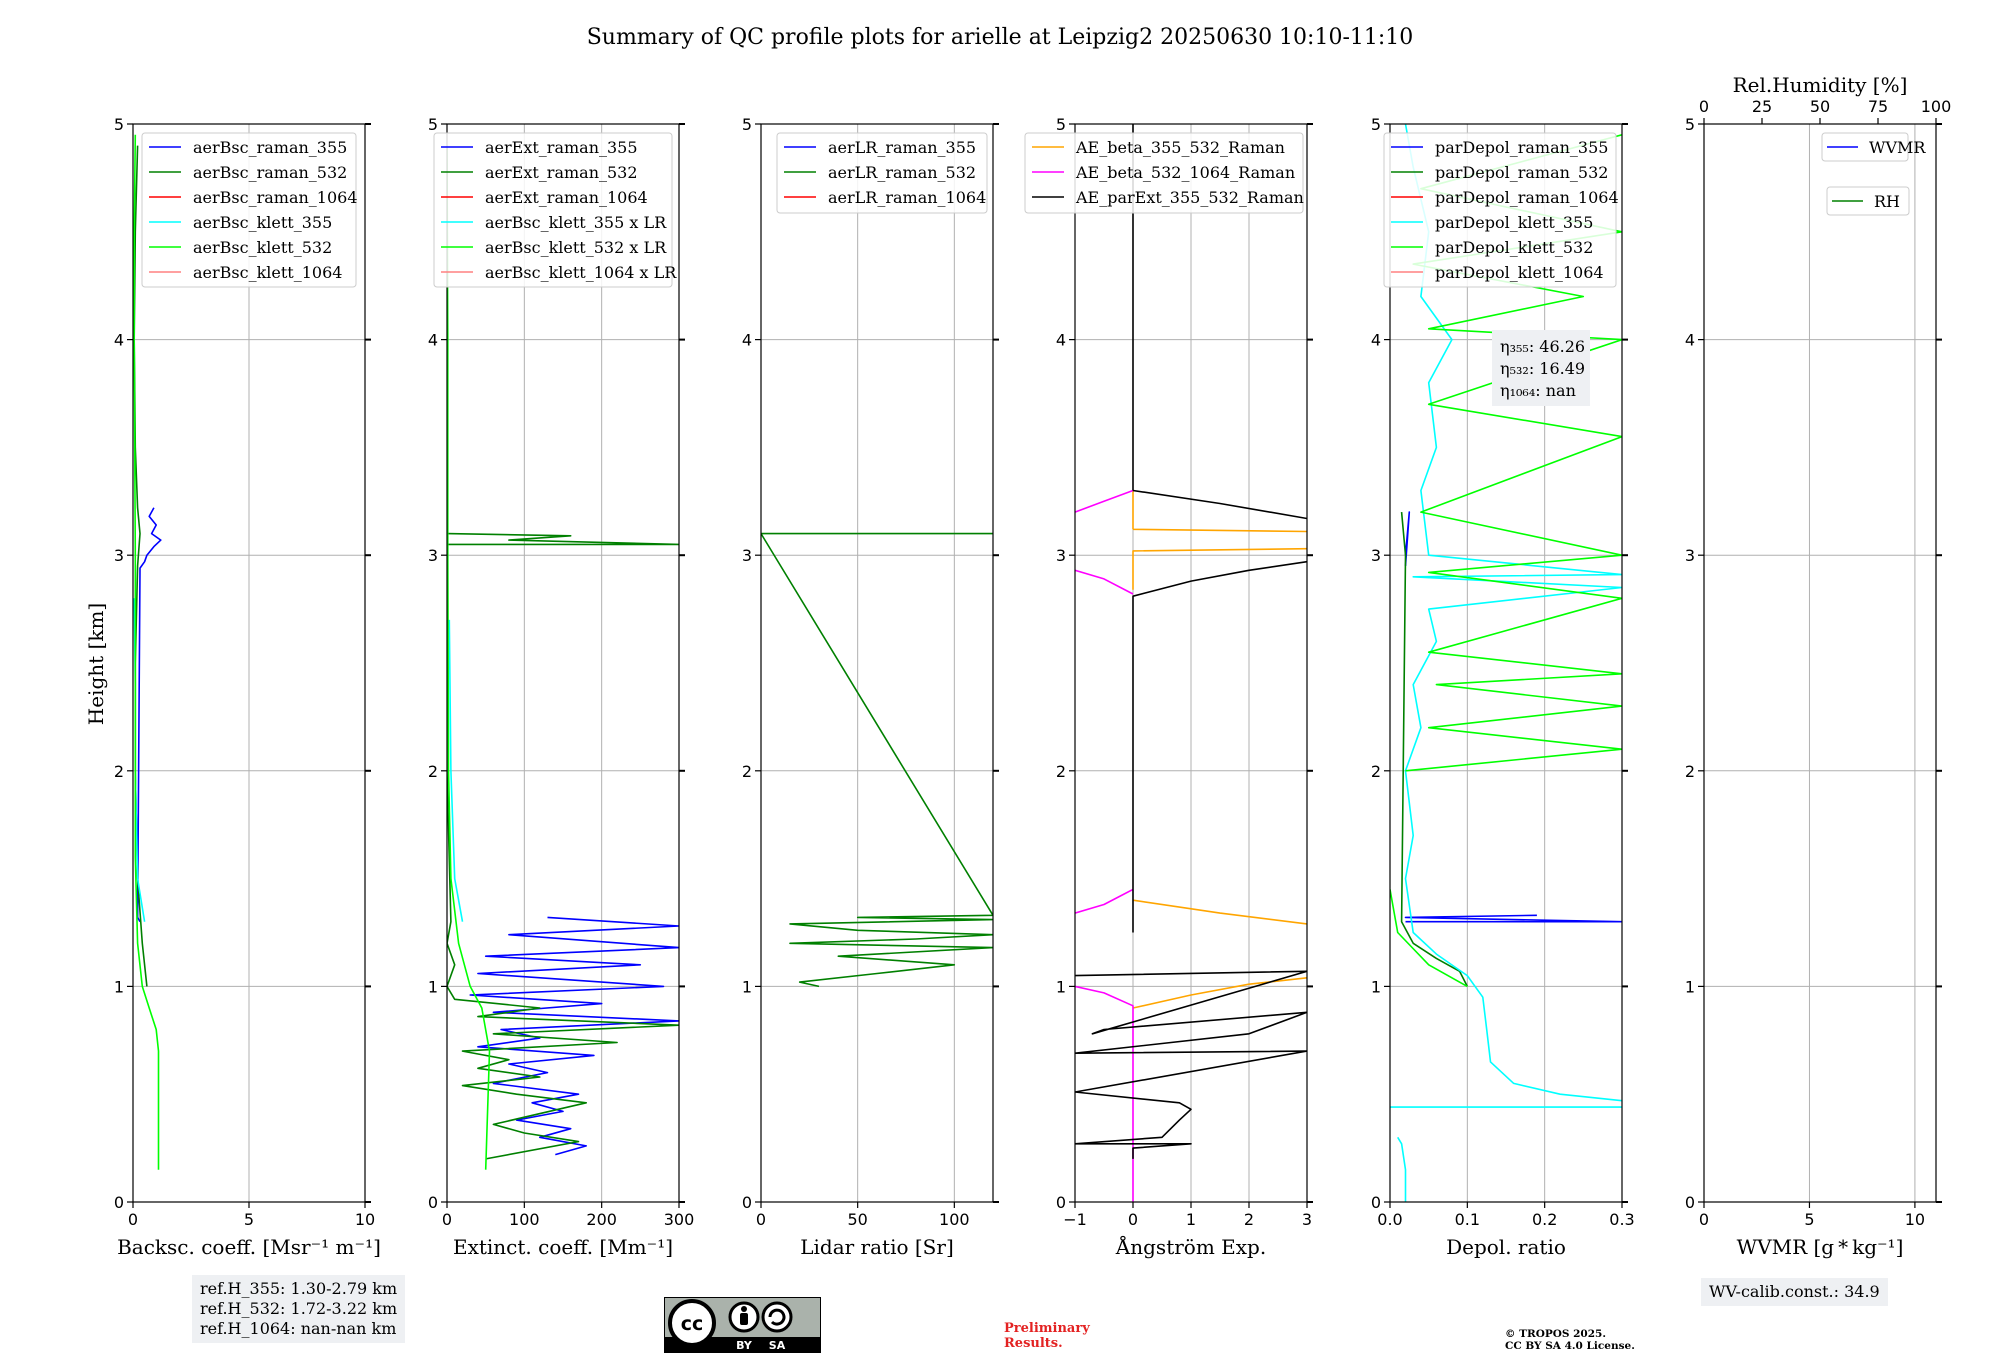  I want to click on legend-label: aerLR_raman_355, so click(902, 147).